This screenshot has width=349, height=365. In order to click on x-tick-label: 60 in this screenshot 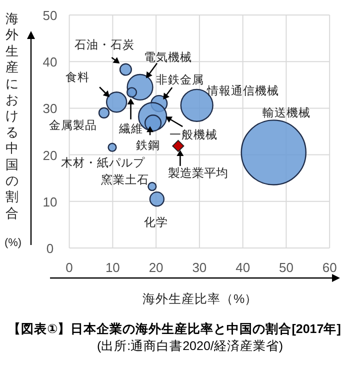, I will do `click(329, 267)`.